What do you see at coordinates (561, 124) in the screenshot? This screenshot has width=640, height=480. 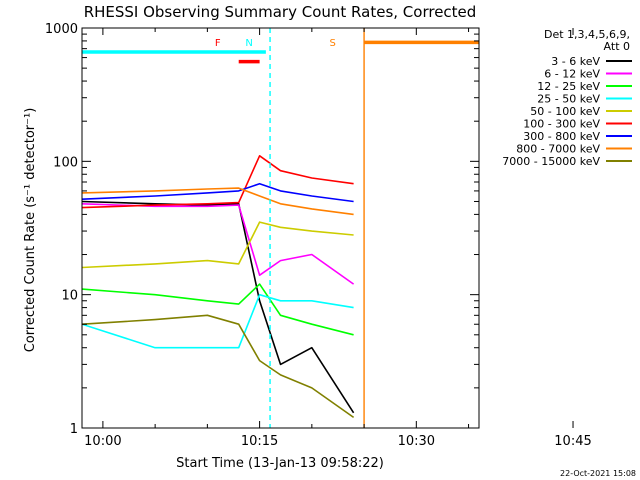 I see `legend-label-6: 100 - 300 keV` at bounding box center [561, 124].